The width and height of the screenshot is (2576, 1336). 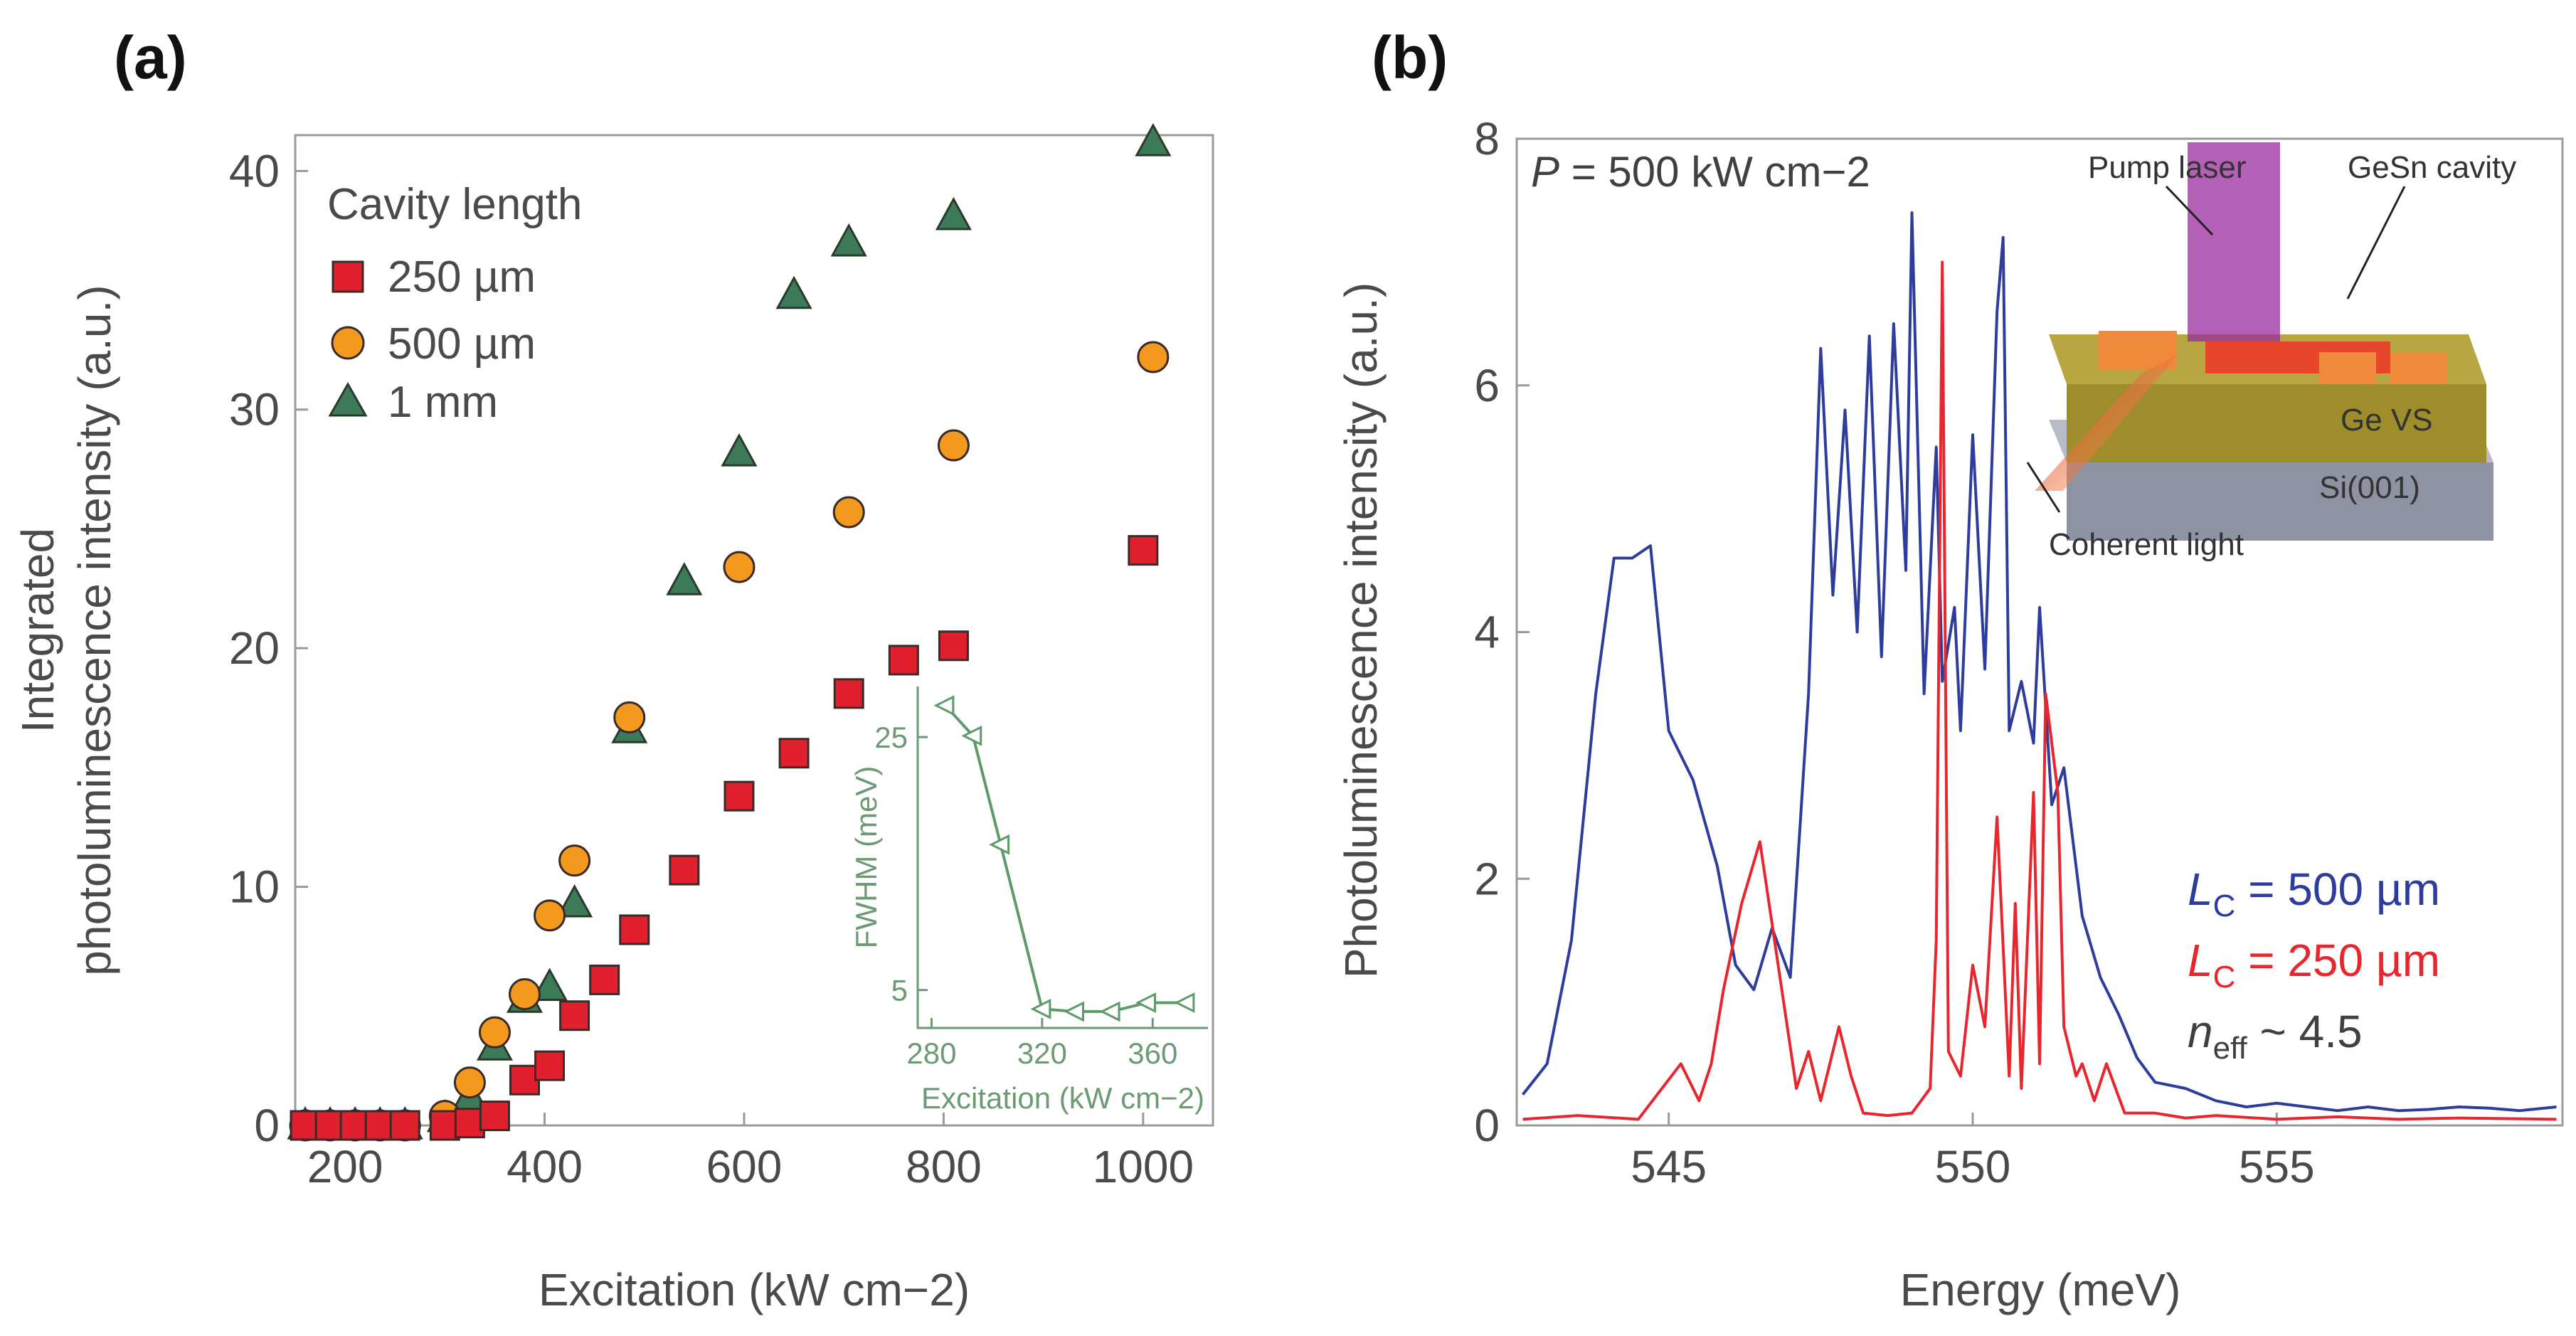 I want to click on schematic-label-si: Si(001), so click(x=2369, y=487).